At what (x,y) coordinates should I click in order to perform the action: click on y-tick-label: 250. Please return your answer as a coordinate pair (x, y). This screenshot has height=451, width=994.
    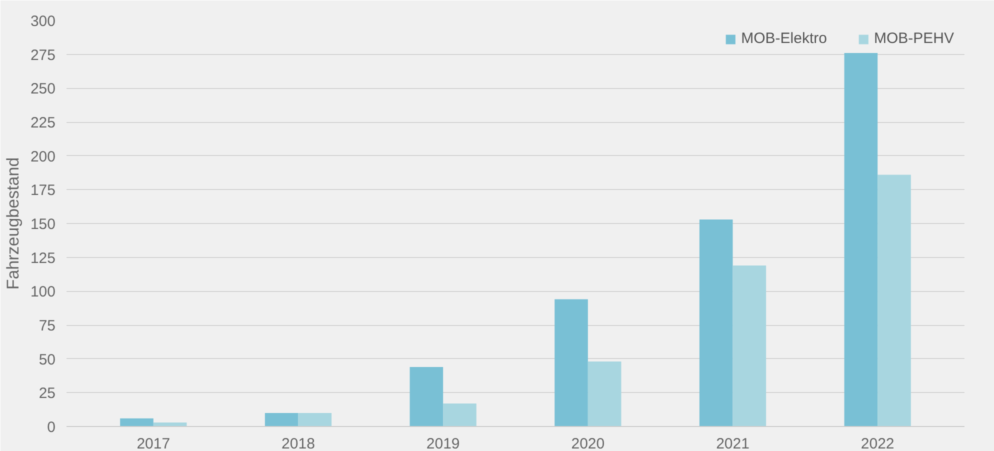
    Looking at the image, I should click on (43, 89).